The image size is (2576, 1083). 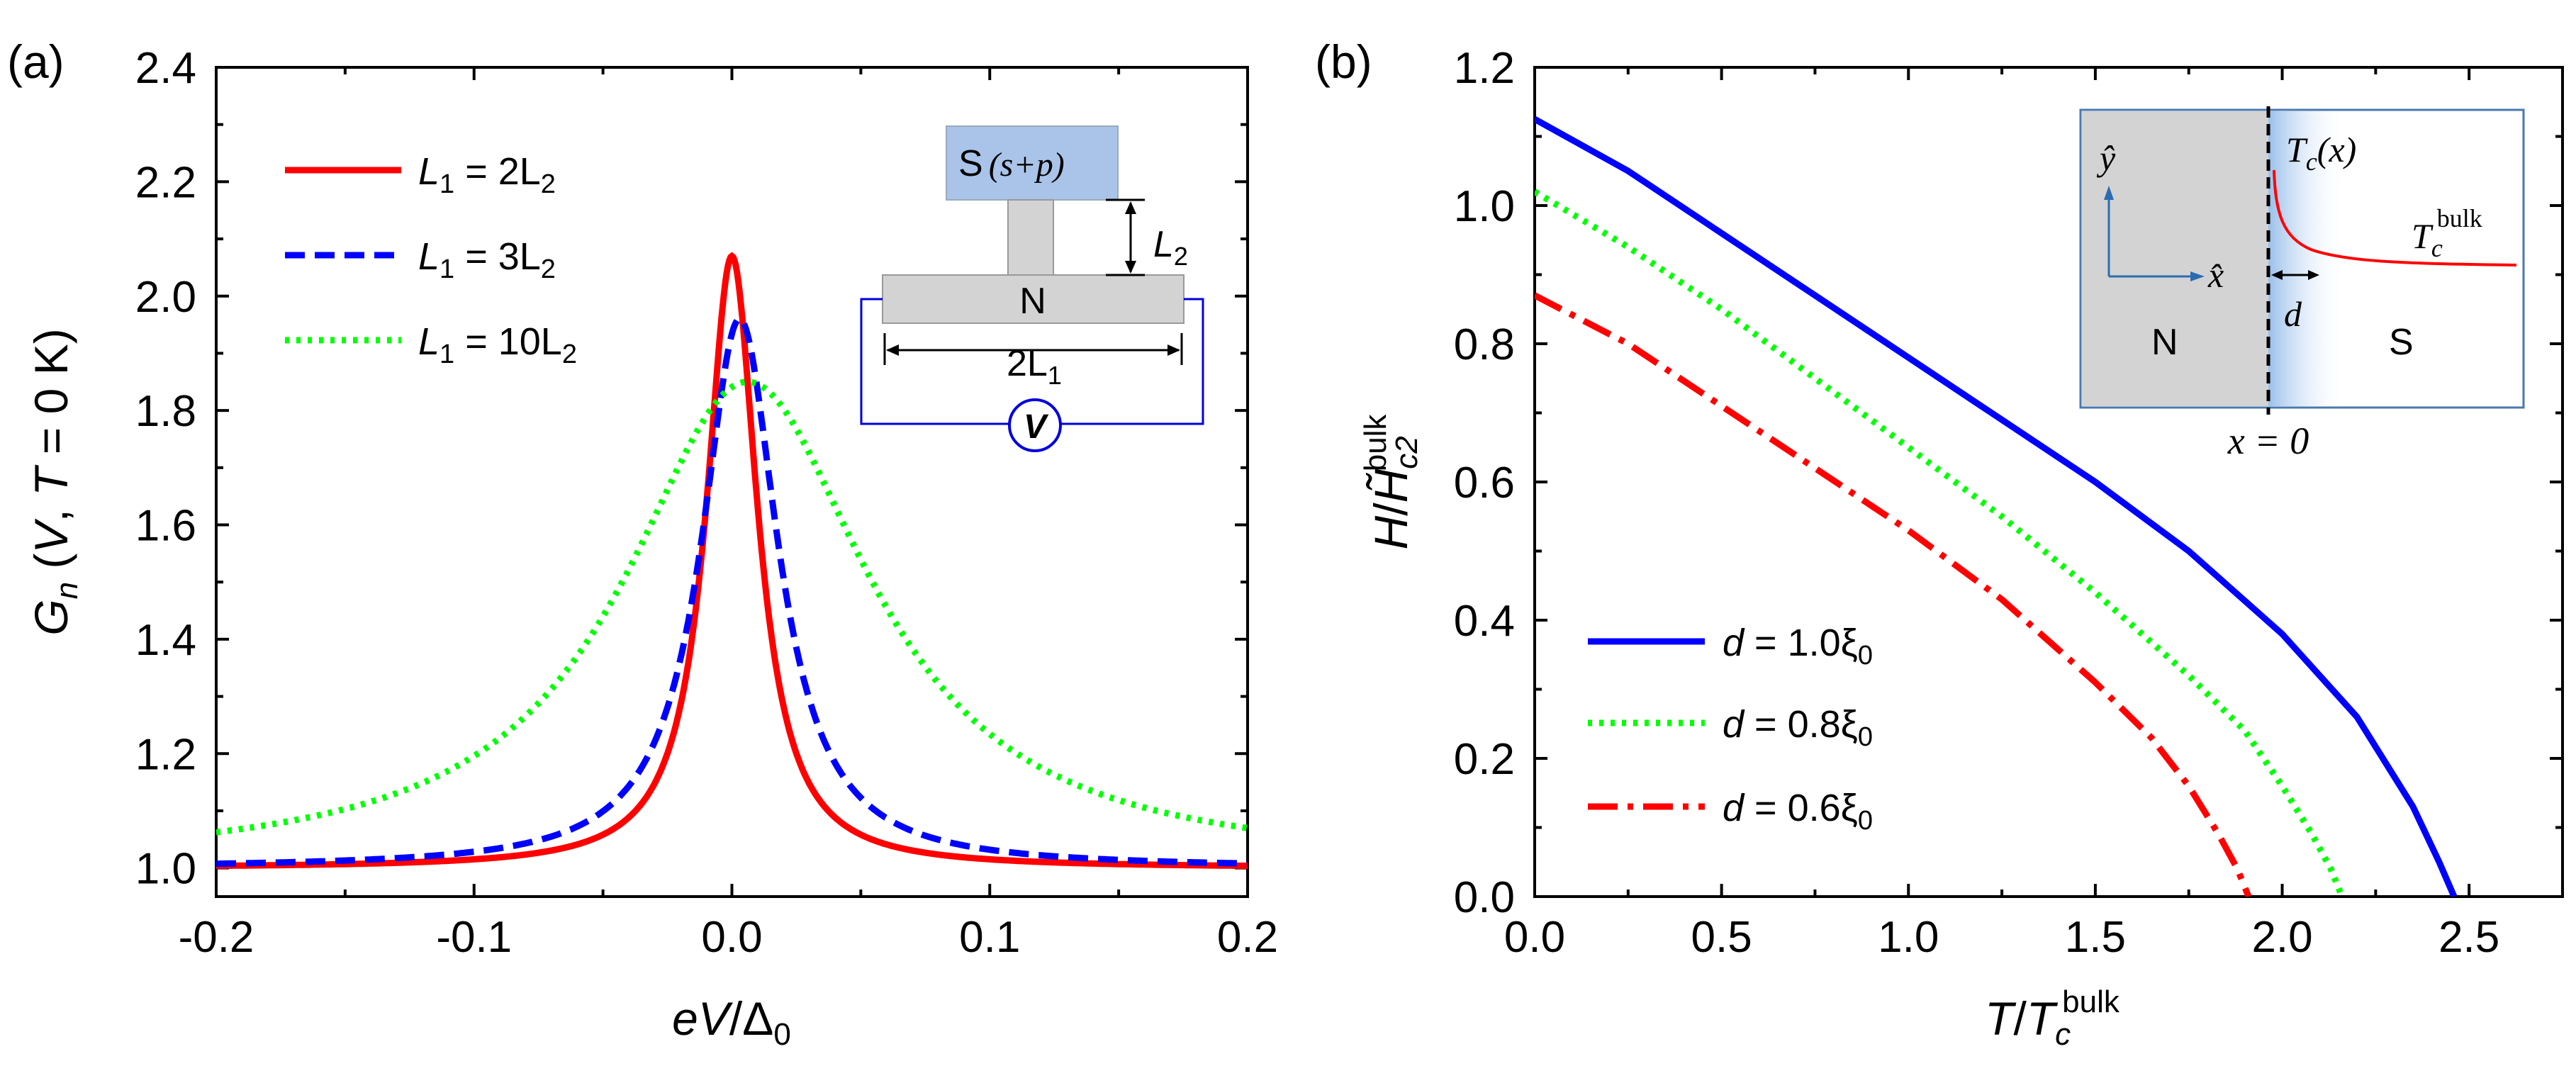 I want to click on panel-b-ylabel: H/H̃c2bulk, so click(x=1391, y=482).